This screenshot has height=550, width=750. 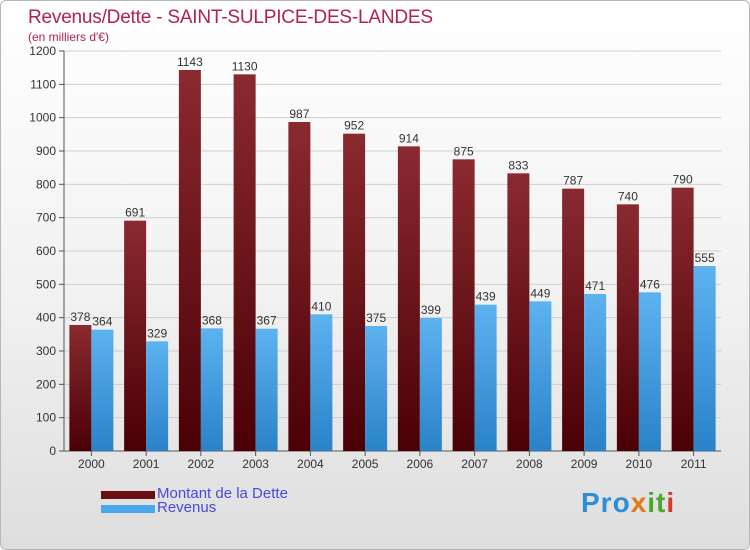 I want to click on x-tick-label: 2004, so click(x=310, y=464).